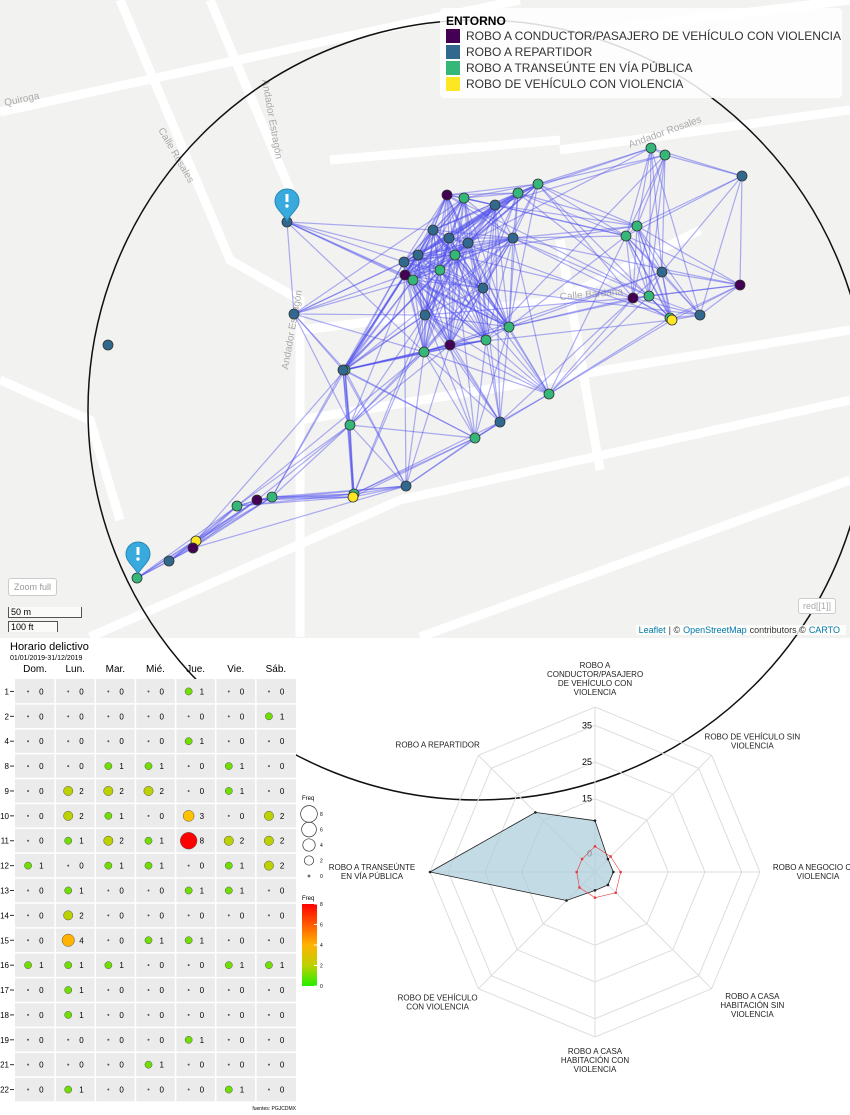 The image size is (850, 1115). Describe the element at coordinates (7, 766) in the screenshot. I see `row-label: 8` at that location.